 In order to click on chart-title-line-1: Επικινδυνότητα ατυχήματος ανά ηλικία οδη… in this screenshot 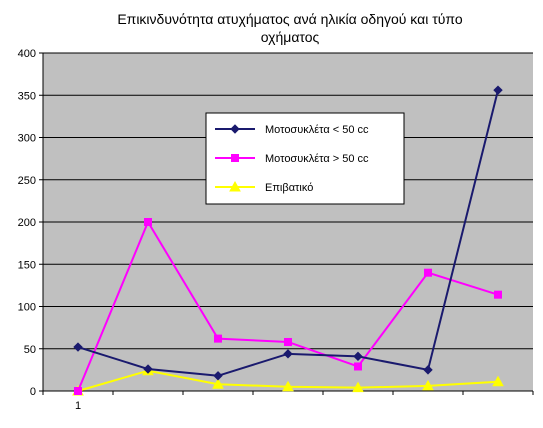, I will do `click(290, 19)`.